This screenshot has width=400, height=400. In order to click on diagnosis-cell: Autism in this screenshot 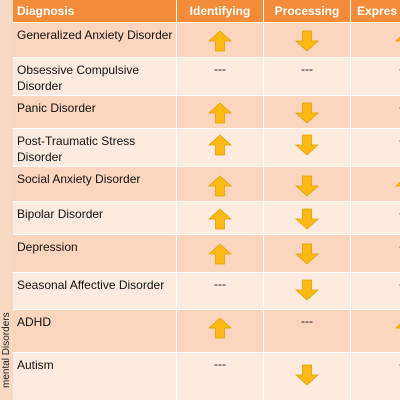, I will do `click(95, 376)`.